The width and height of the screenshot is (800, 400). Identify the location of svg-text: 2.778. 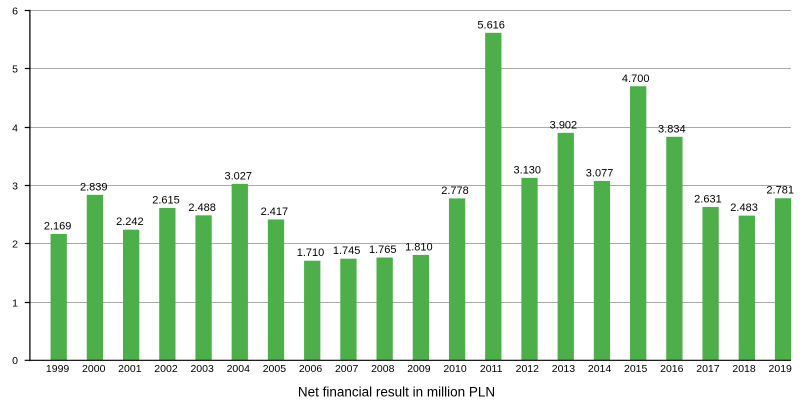
(455, 191).